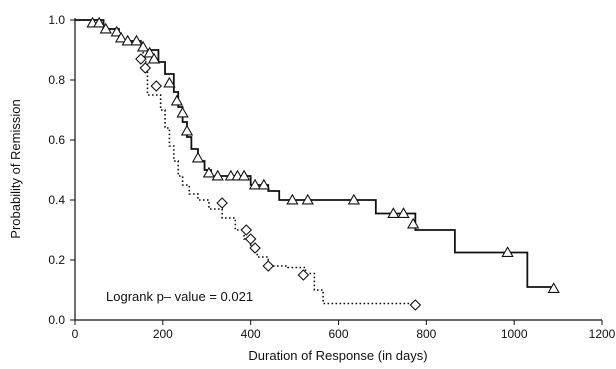 The image size is (616, 369). I want to click on y-tick-label: 0.0, so click(56, 320).